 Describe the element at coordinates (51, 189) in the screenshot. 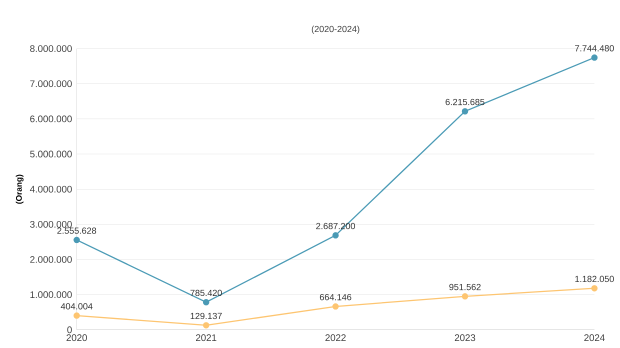

I see `y-tick-label: 4.000.000` at that location.